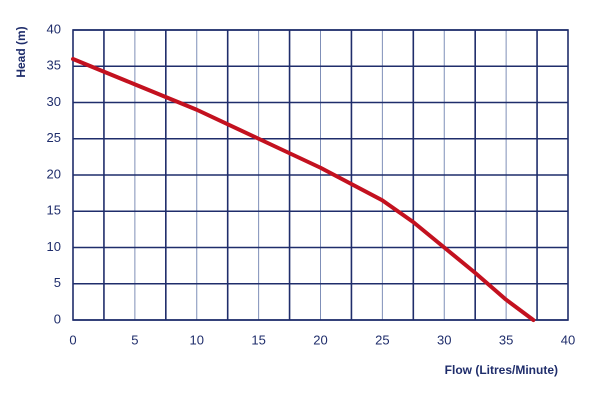 The width and height of the screenshot is (600, 402). Describe the element at coordinates (506, 339) in the screenshot. I see `x-tick-label: 35` at that location.